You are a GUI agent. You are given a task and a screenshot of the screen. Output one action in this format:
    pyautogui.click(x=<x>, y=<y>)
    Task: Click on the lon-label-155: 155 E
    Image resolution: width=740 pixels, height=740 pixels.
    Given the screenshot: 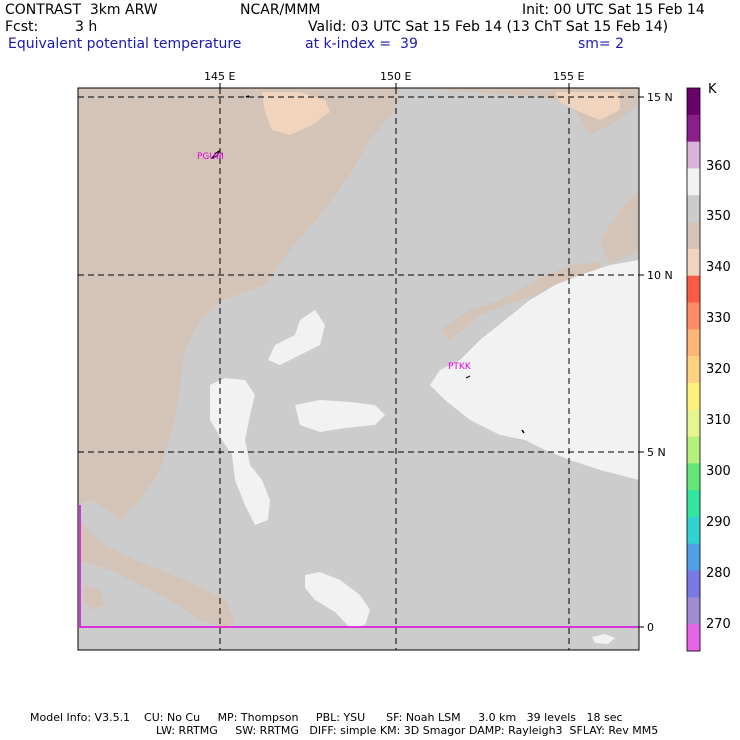 What is the action you would take?
    pyautogui.click(x=569, y=76)
    